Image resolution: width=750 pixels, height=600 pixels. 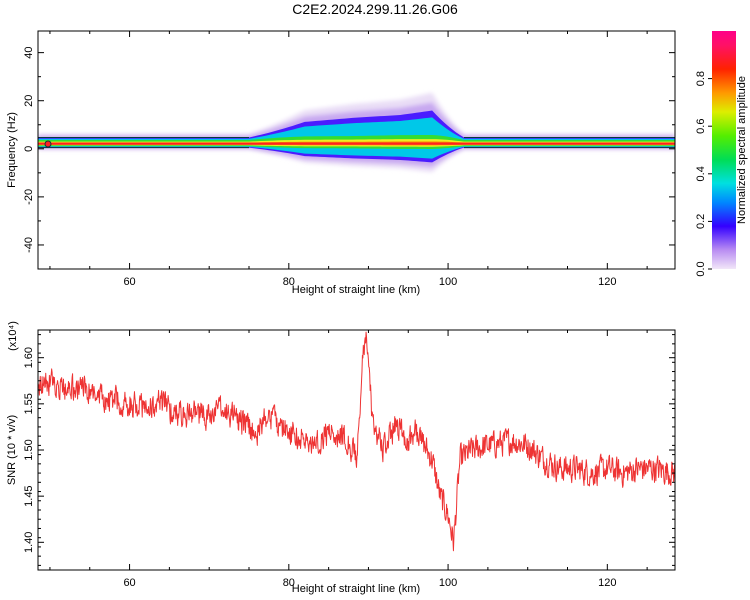 I want to click on snr-x-label: Height of straight line (km), so click(x=356, y=589).